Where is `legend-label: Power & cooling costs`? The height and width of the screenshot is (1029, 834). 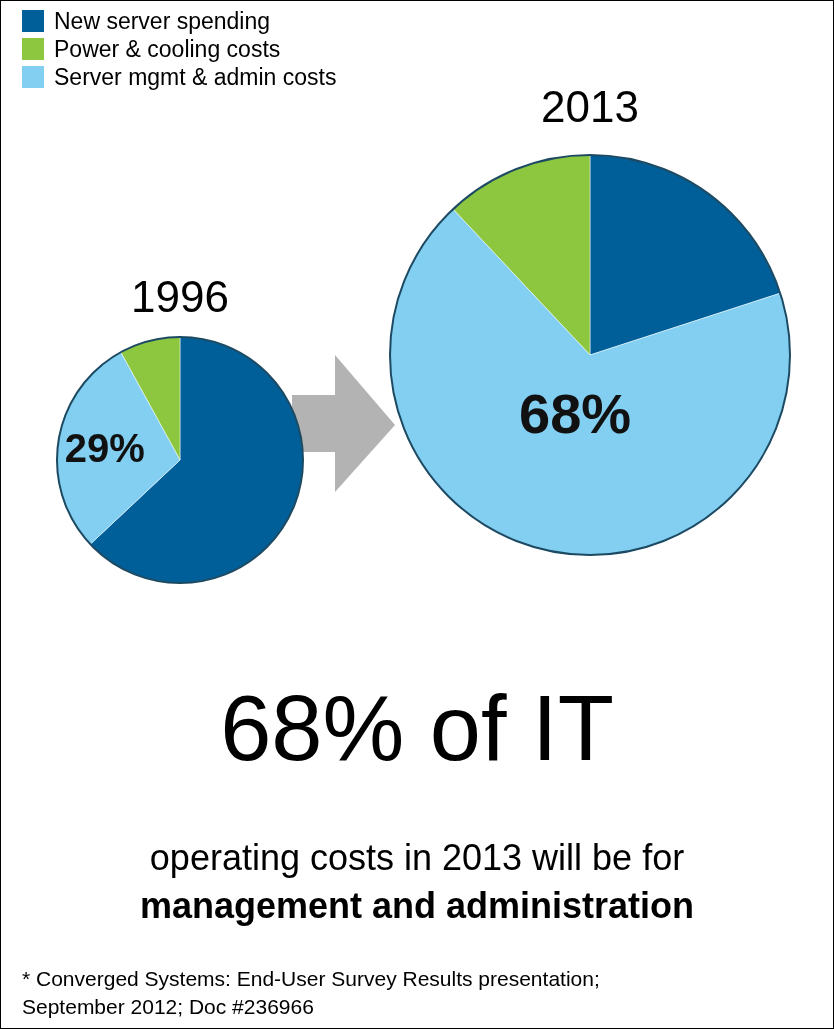 legend-label: Power & cooling costs is located at coordinates (167, 49).